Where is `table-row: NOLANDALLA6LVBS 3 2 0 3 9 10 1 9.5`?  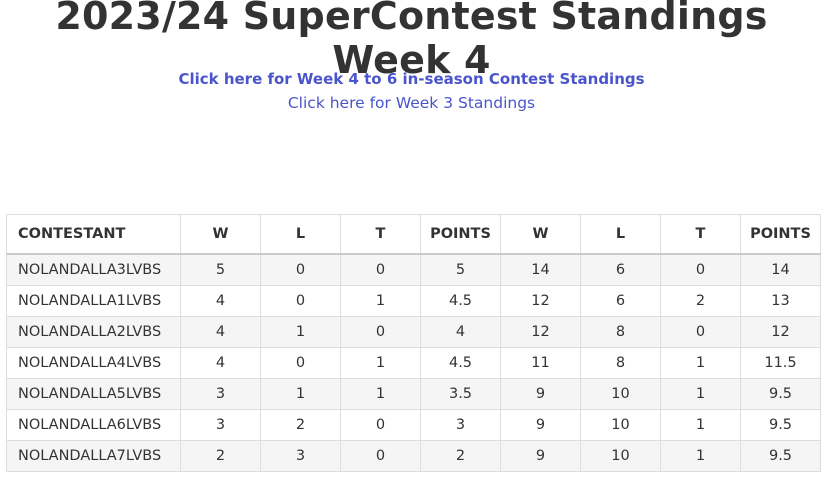 table-row: NOLANDALLA6LVBS 3 2 0 3 9 10 1 9.5 is located at coordinates (413, 425).